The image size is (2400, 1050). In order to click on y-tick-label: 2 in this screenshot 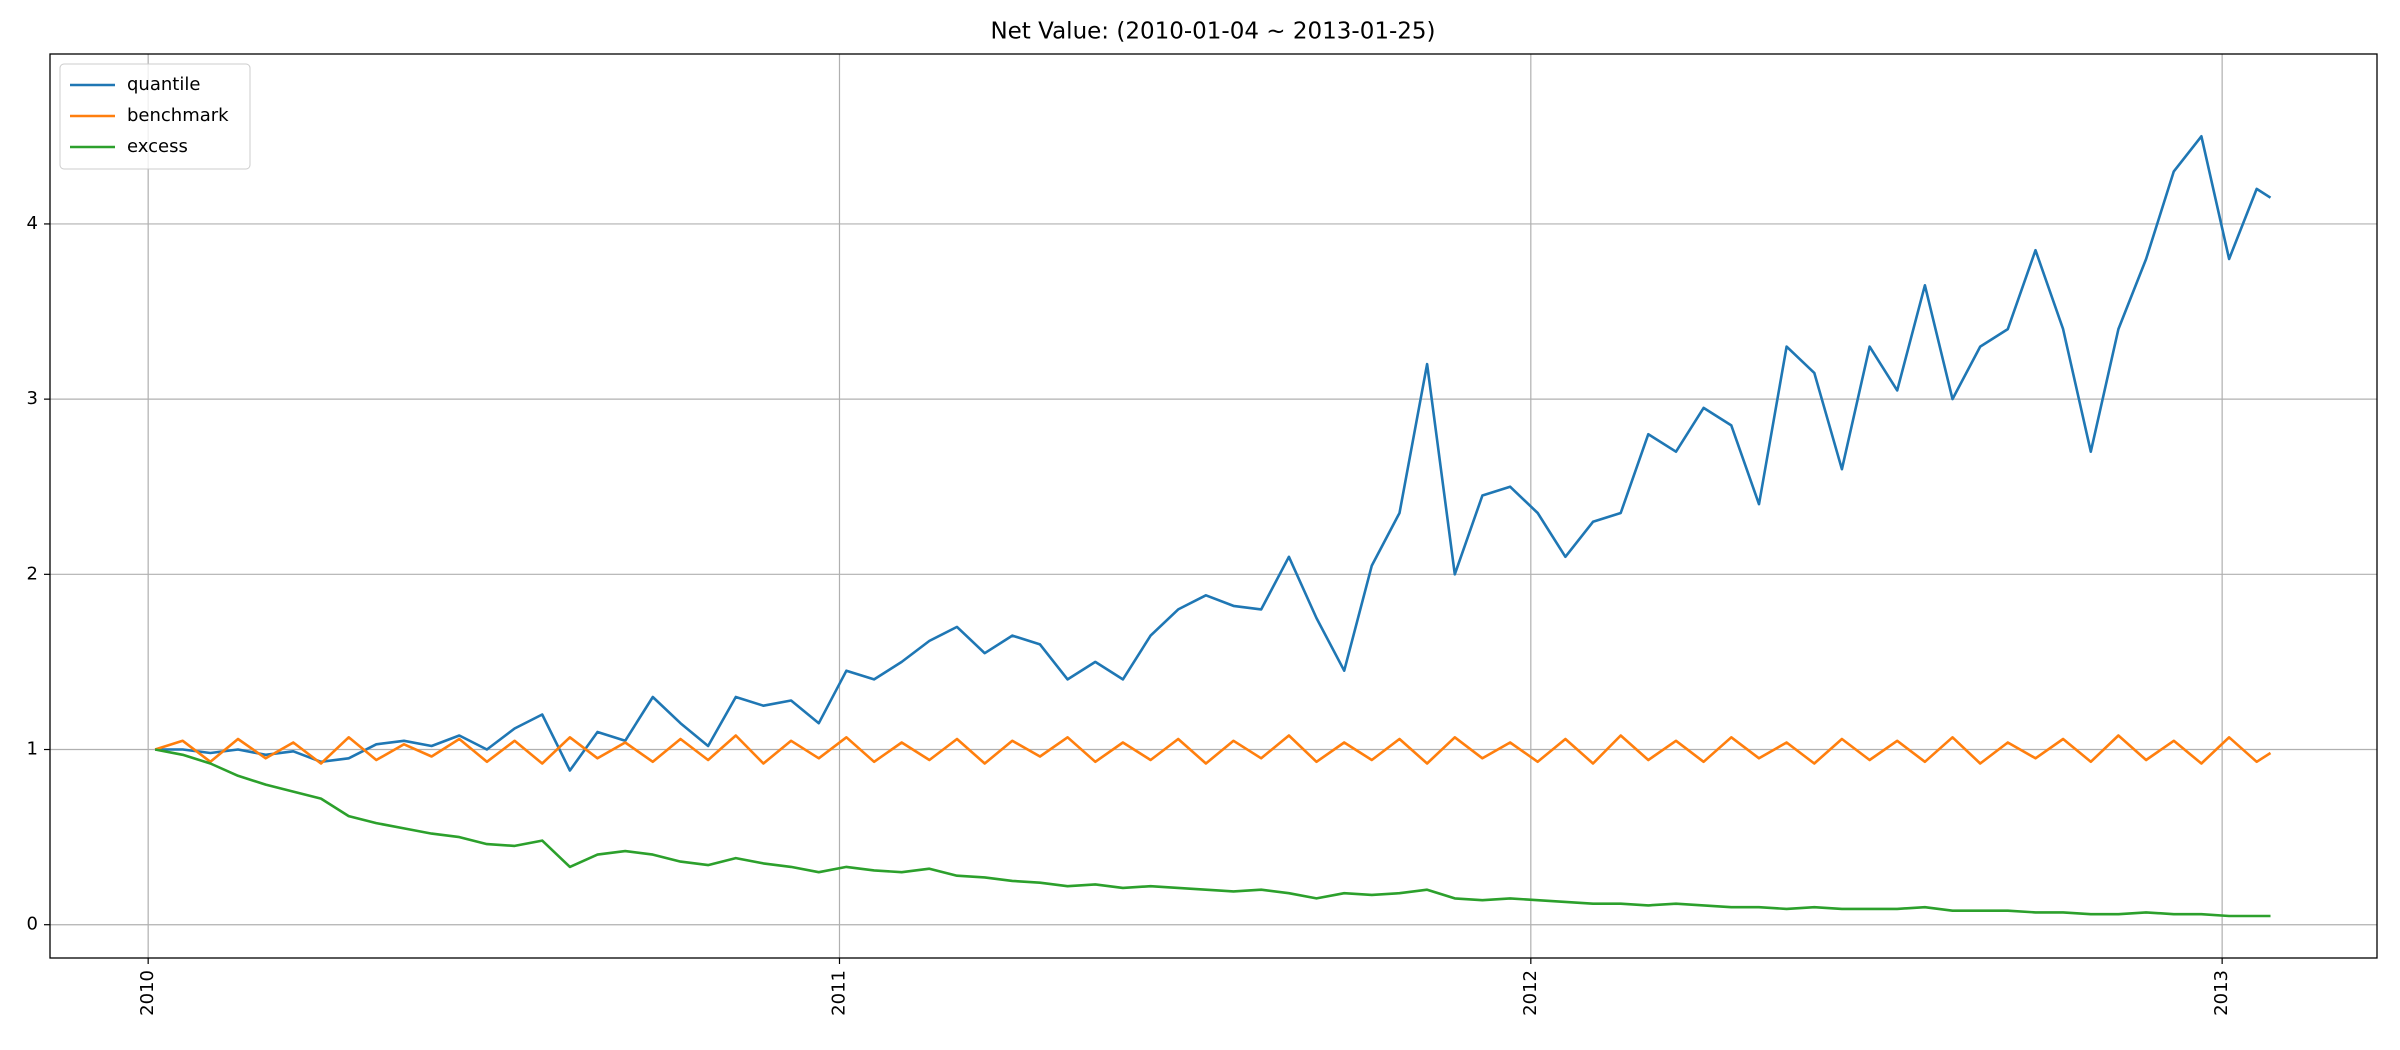, I will do `click(32, 573)`.